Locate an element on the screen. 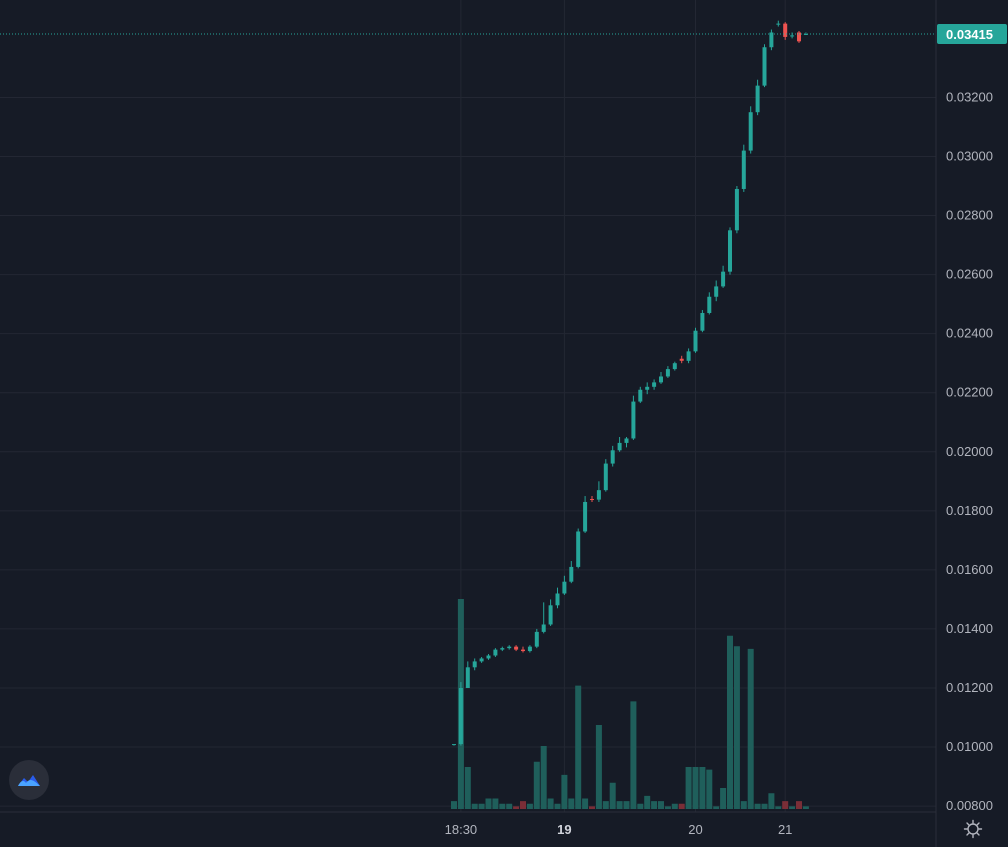 This screenshot has width=1008, height=847. price-tick-label: 0.02800 is located at coordinates (969, 215).